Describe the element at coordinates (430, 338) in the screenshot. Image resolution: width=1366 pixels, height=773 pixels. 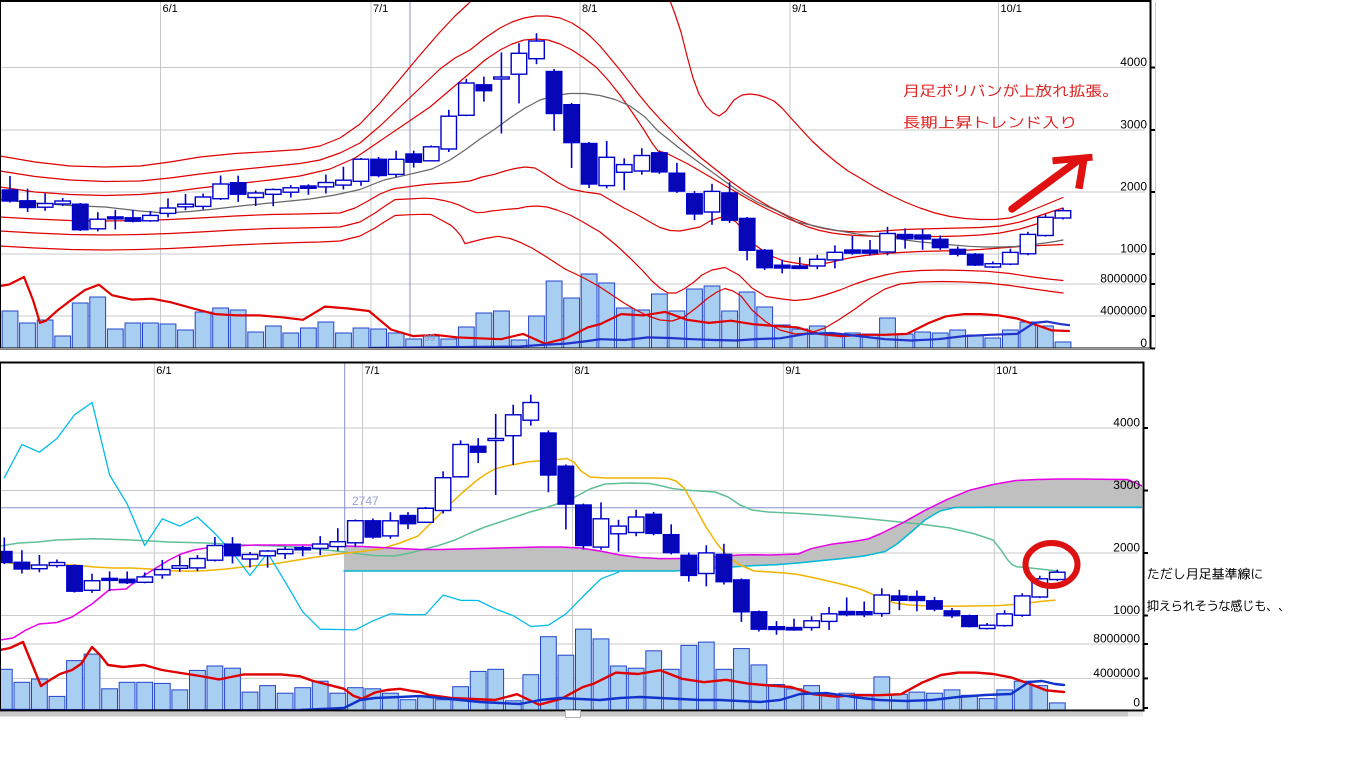
I see `svg-text: 99` at that location.